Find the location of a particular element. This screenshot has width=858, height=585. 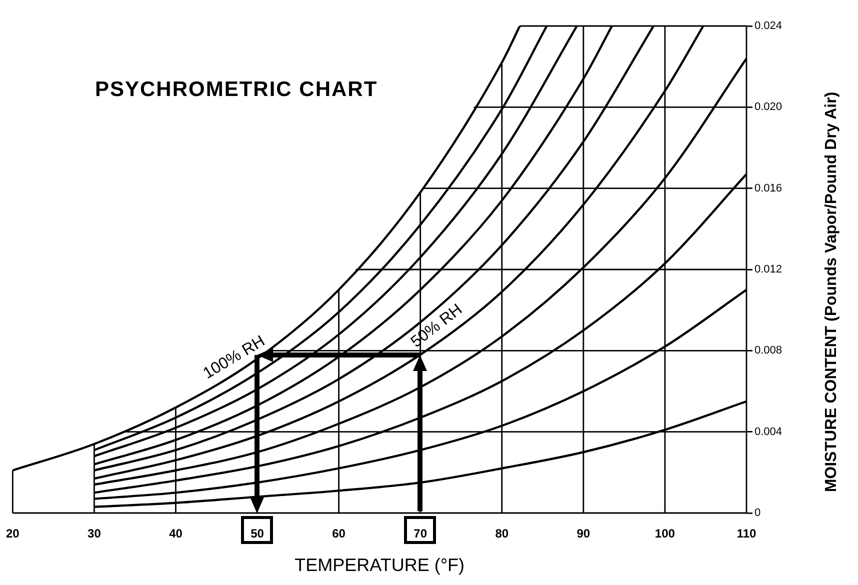

y-tick-label: 0.008 is located at coordinates (768, 350).